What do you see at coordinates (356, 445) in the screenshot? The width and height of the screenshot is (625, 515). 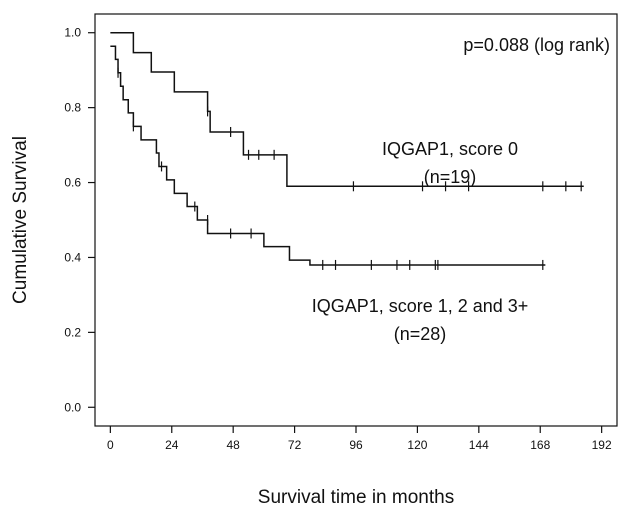 I see `x-tick-label: 96` at bounding box center [356, 445].